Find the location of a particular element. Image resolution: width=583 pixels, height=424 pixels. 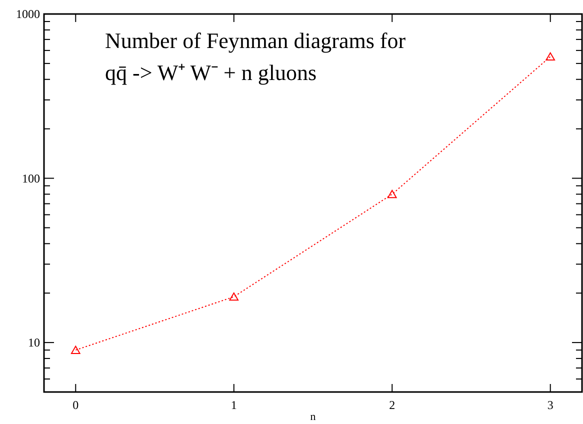

x-axis-title: n is located at coordinates (313, 417).